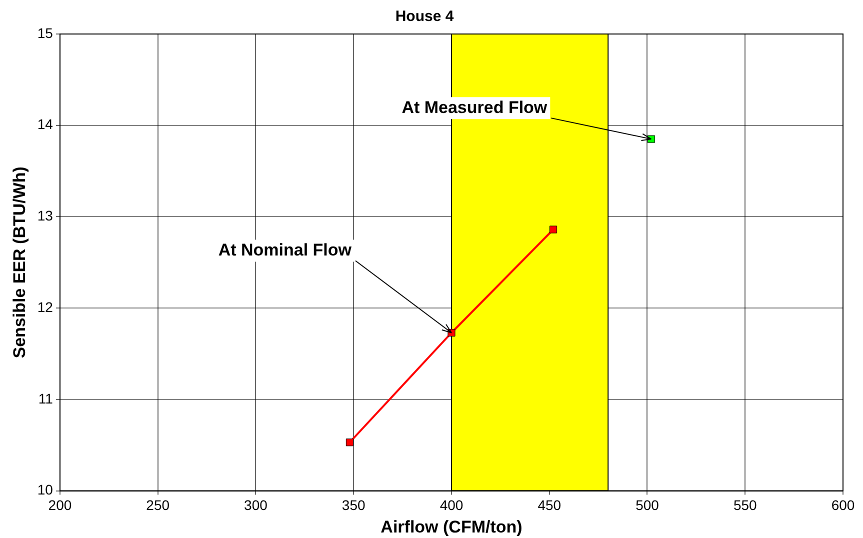 The image size is (863, 538). What do you see at coordinates (354, 505) in the screenshot?
I see `x-tick-label: 350` at bounding box center [354, 505].